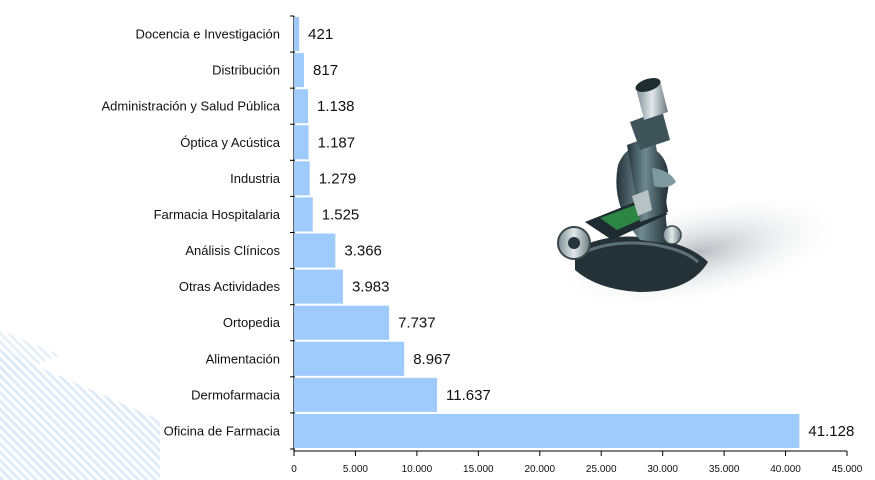 The height and width of the screenshot is (480, 875). I want to click on x-tick-label: 20.000, so click(539, 469).